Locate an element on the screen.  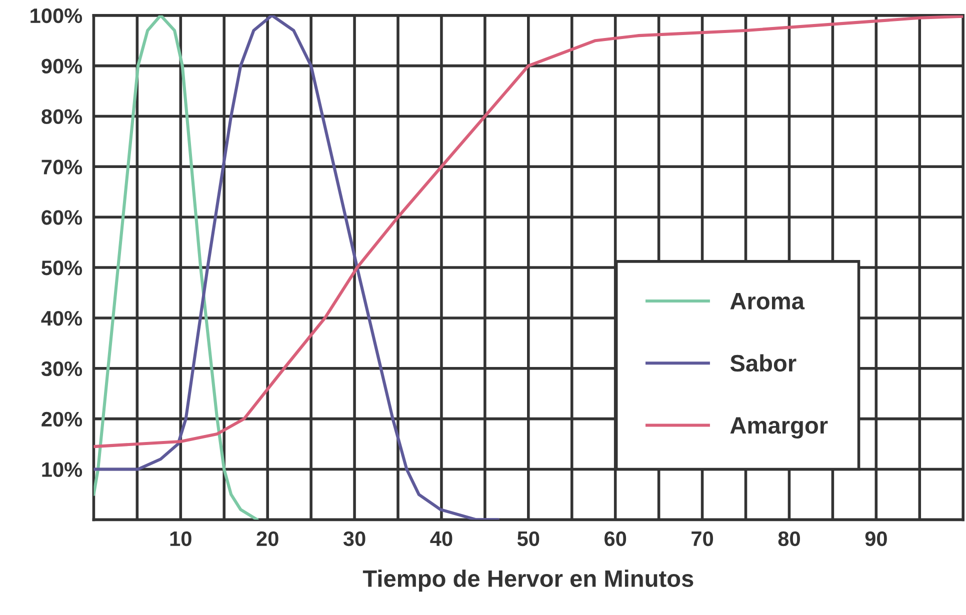
x-axis-title: Tiempo de Hervor en Minutos is located at coordinates (528, 581).